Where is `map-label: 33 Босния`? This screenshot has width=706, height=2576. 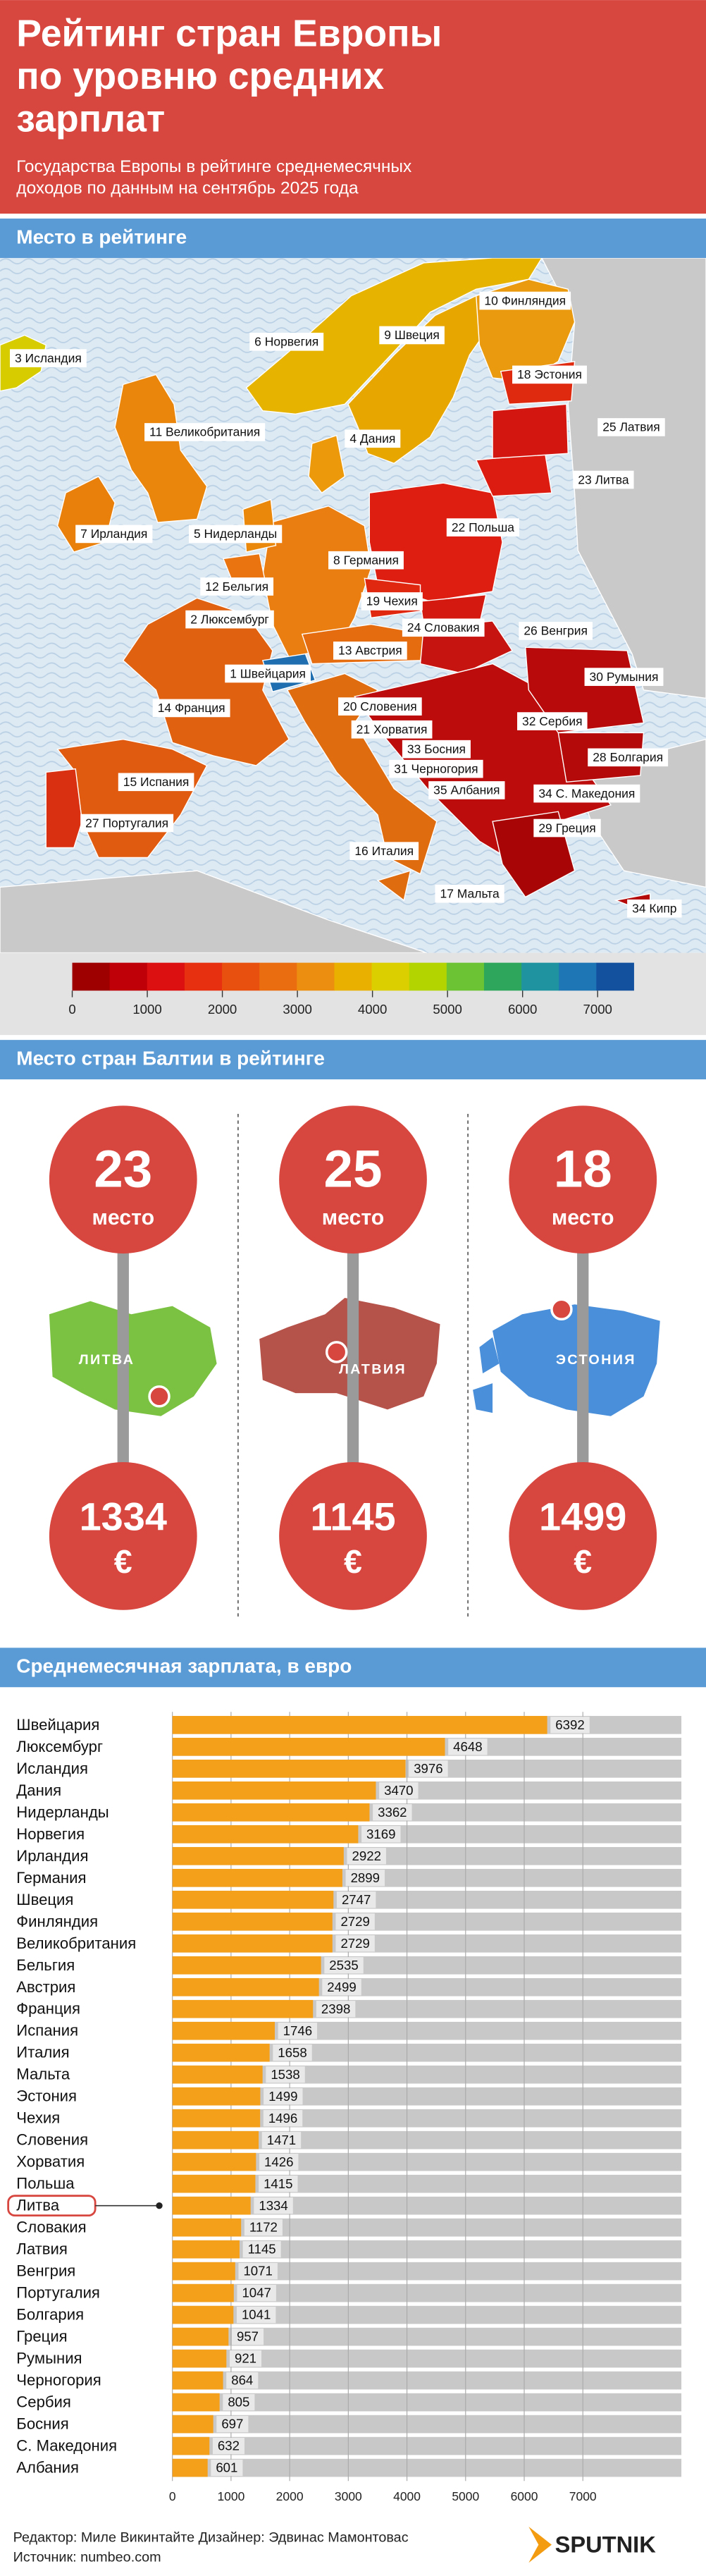 map-label: 33 Босния is located at coordinates (436, 749).